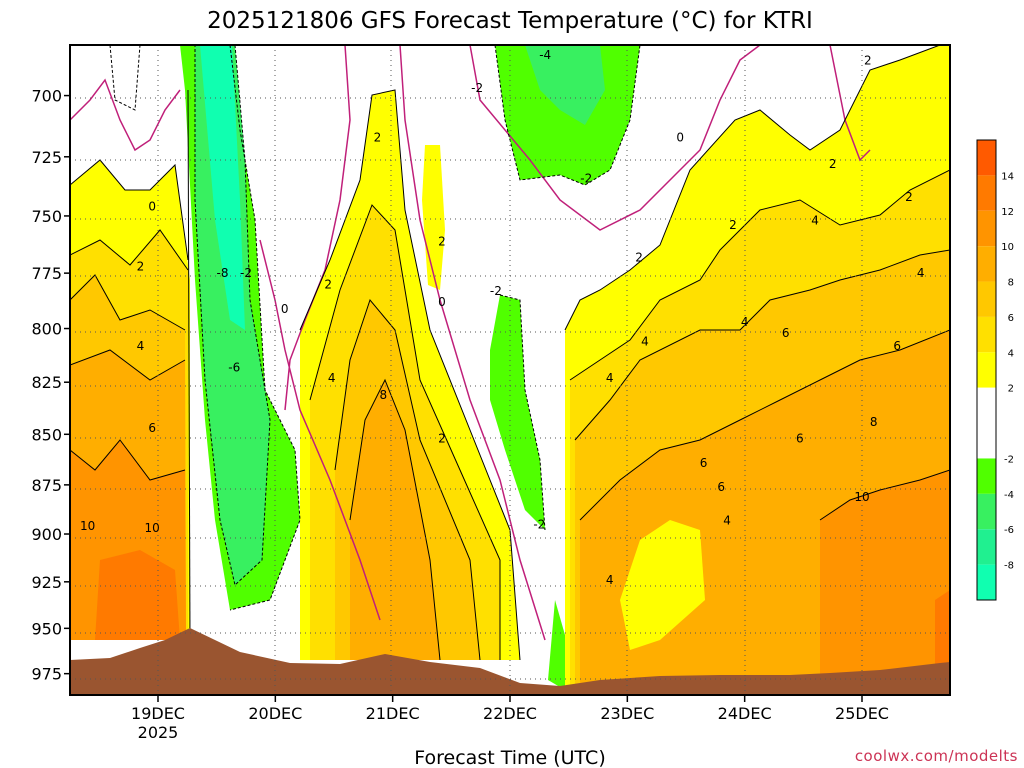 This screenshot has height=768, width=1024. I want to click on colorbar-tick-label: -2, so click(1009, 459).